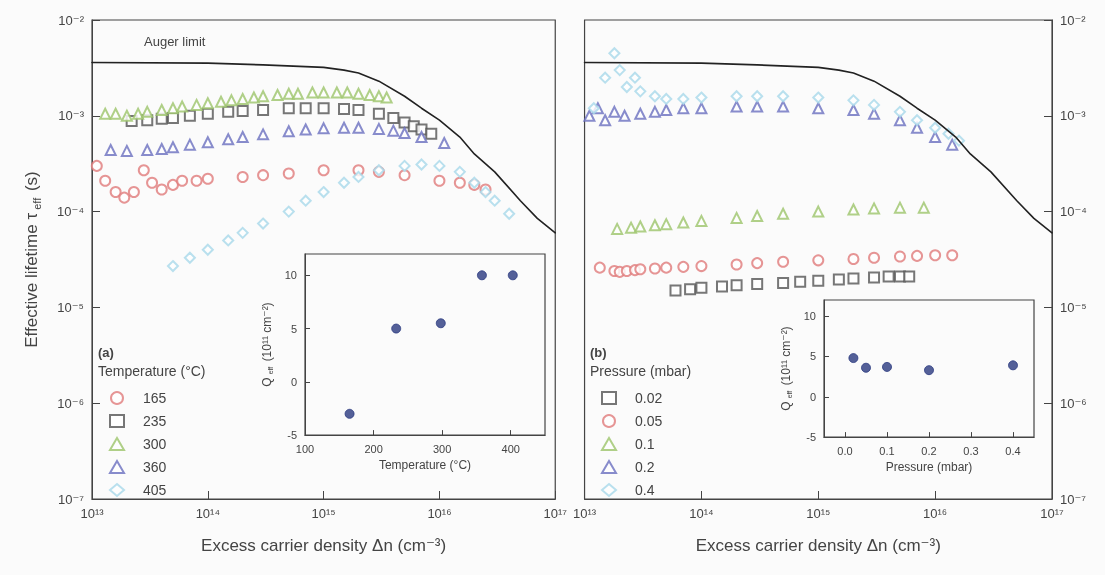 Image resolution: width=1105 pixels, height=575 pixels. Describe the element at coordinates (598, 352) in the screenshot. I see `annotation: (b)` at that location.